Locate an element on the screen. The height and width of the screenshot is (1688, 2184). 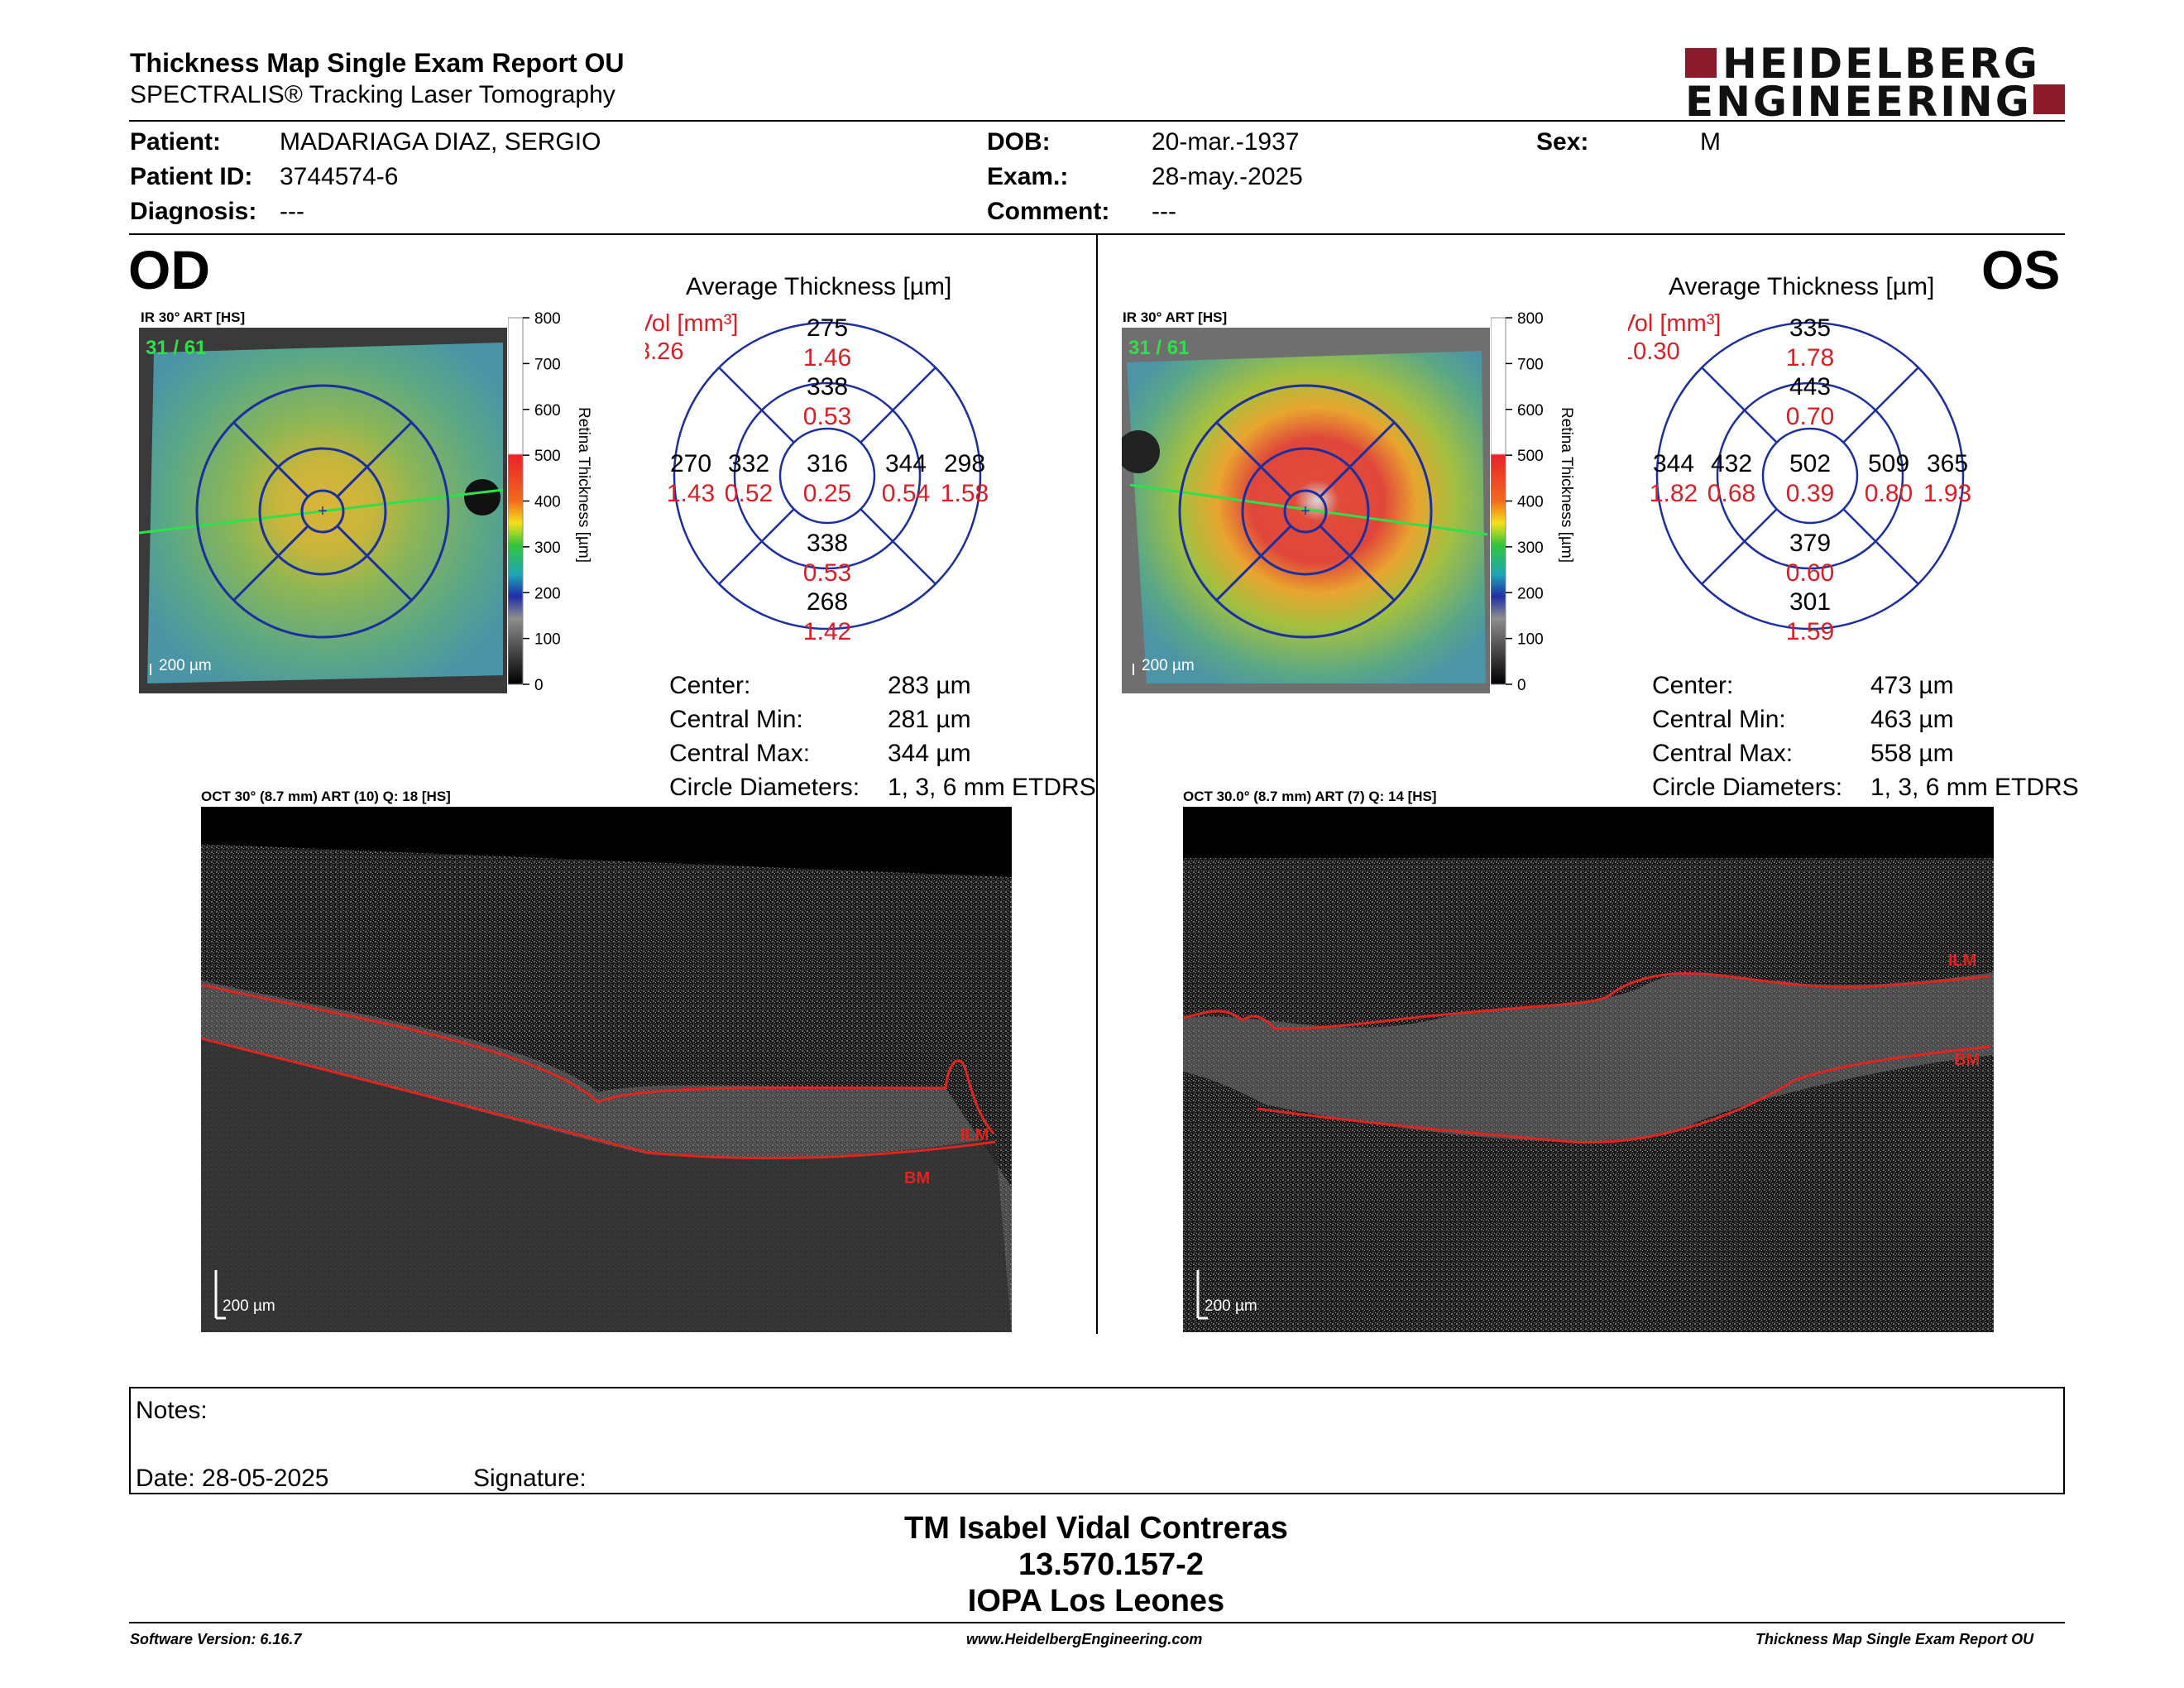
od-etdrs-grid is located at coordinates (322, 511).